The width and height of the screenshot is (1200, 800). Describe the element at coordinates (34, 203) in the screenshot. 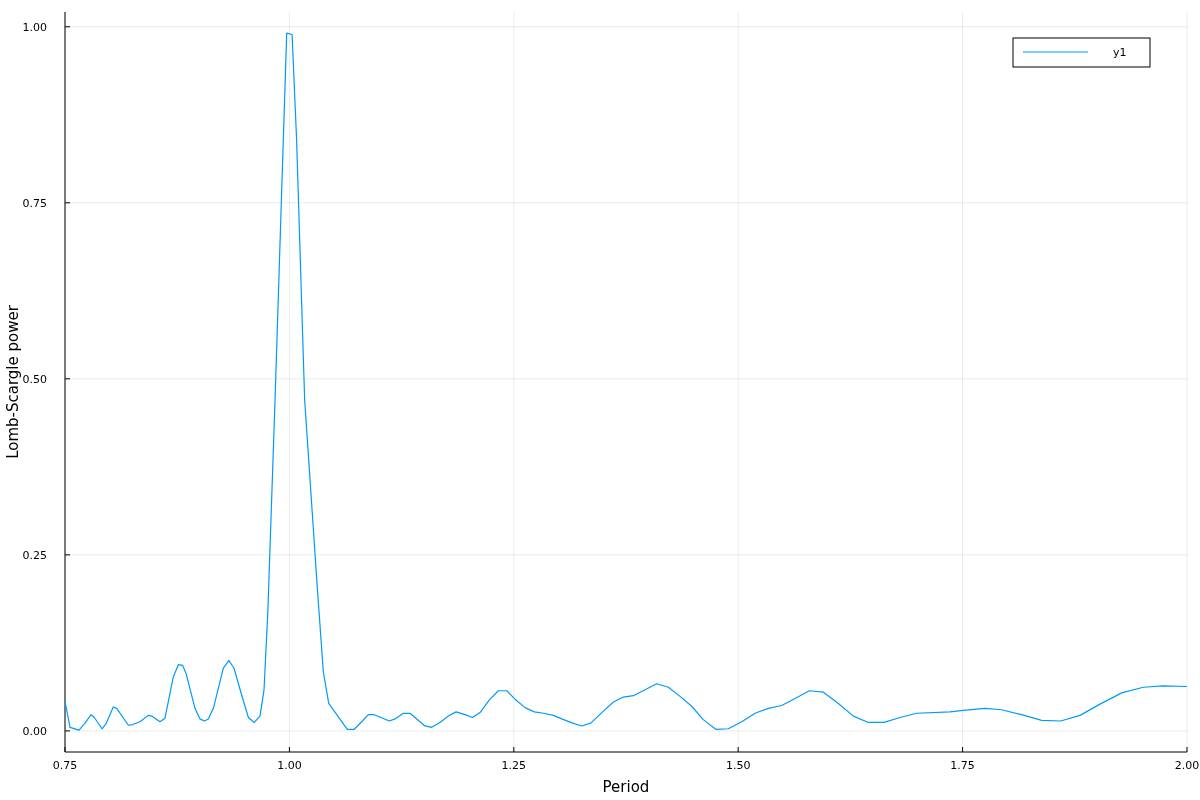

I see `y-tick-label: 0.75` at that location.